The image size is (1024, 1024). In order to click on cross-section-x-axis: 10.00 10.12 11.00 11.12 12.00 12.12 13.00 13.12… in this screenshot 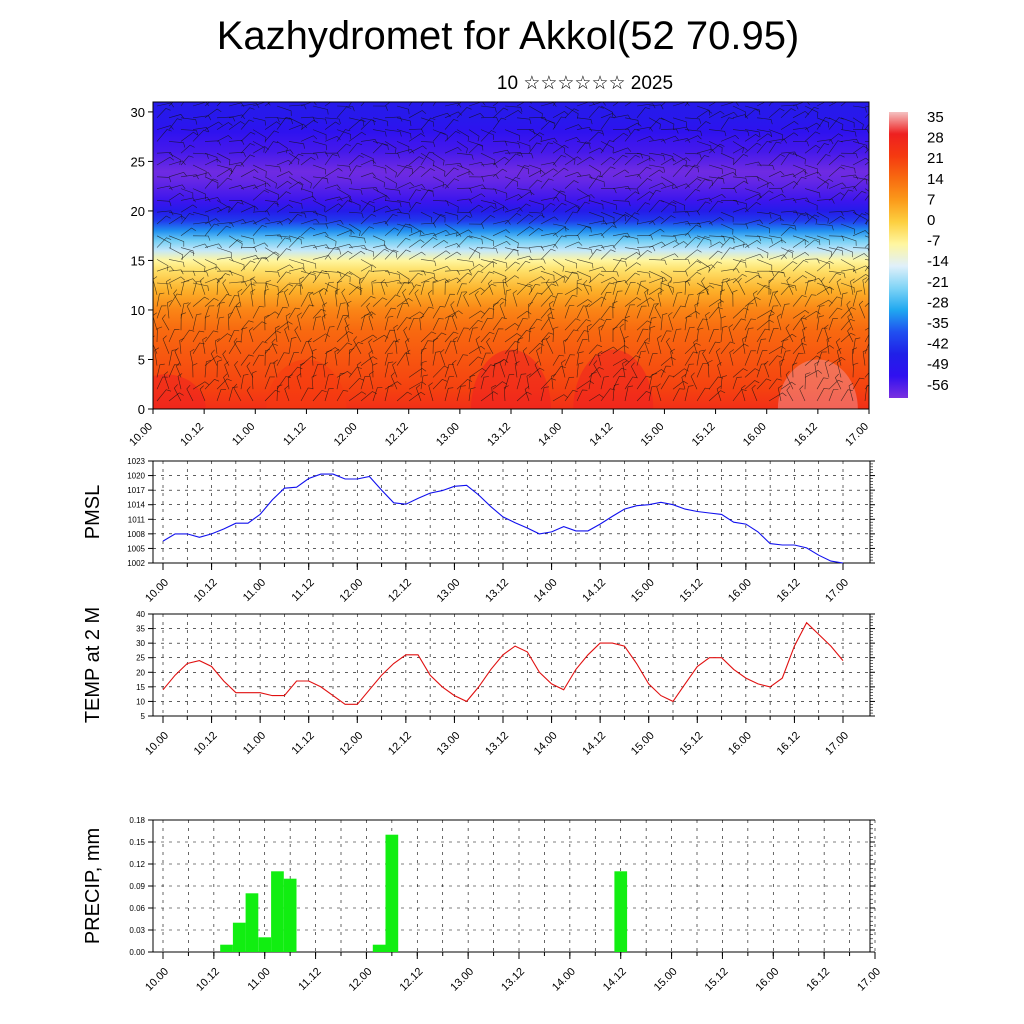, I will do `click(499, 429)`.